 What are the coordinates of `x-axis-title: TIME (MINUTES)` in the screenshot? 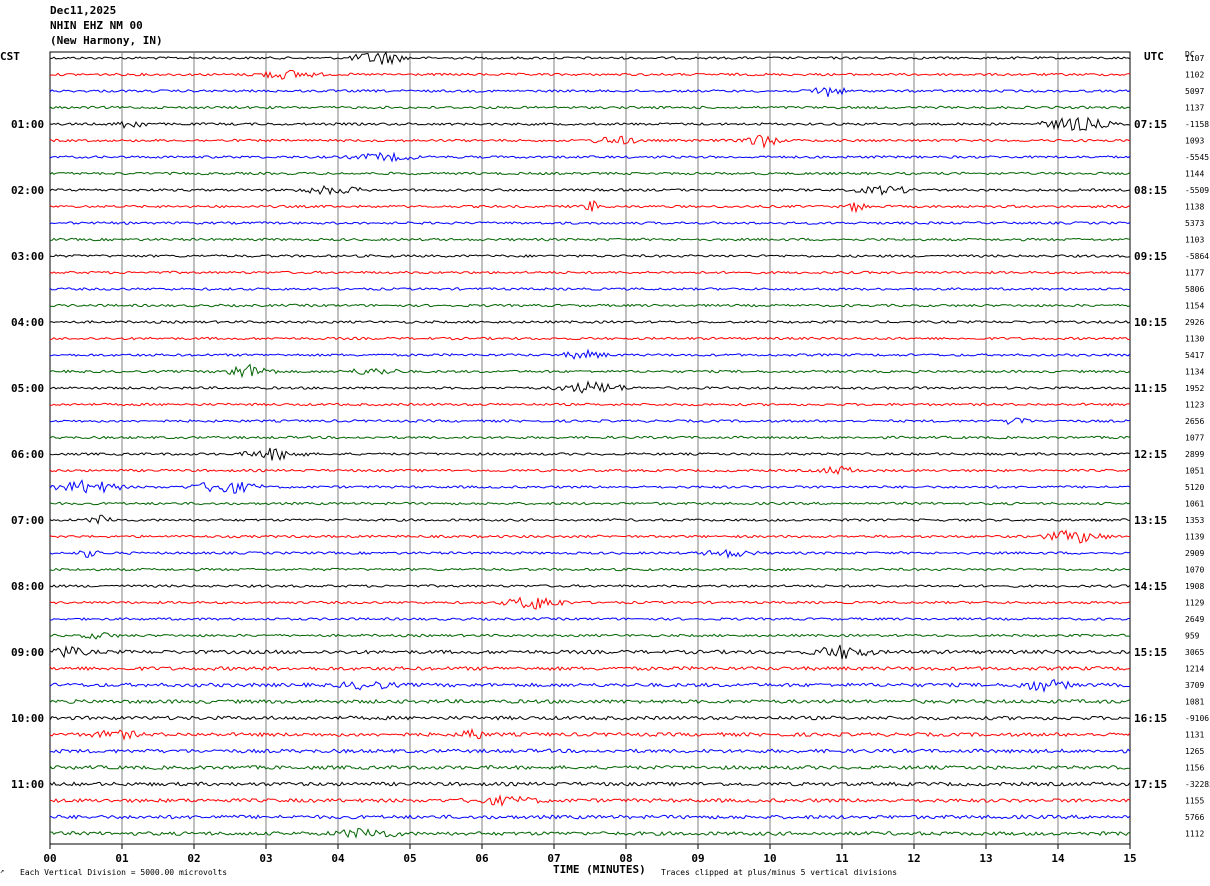 It's located at (599, 869).